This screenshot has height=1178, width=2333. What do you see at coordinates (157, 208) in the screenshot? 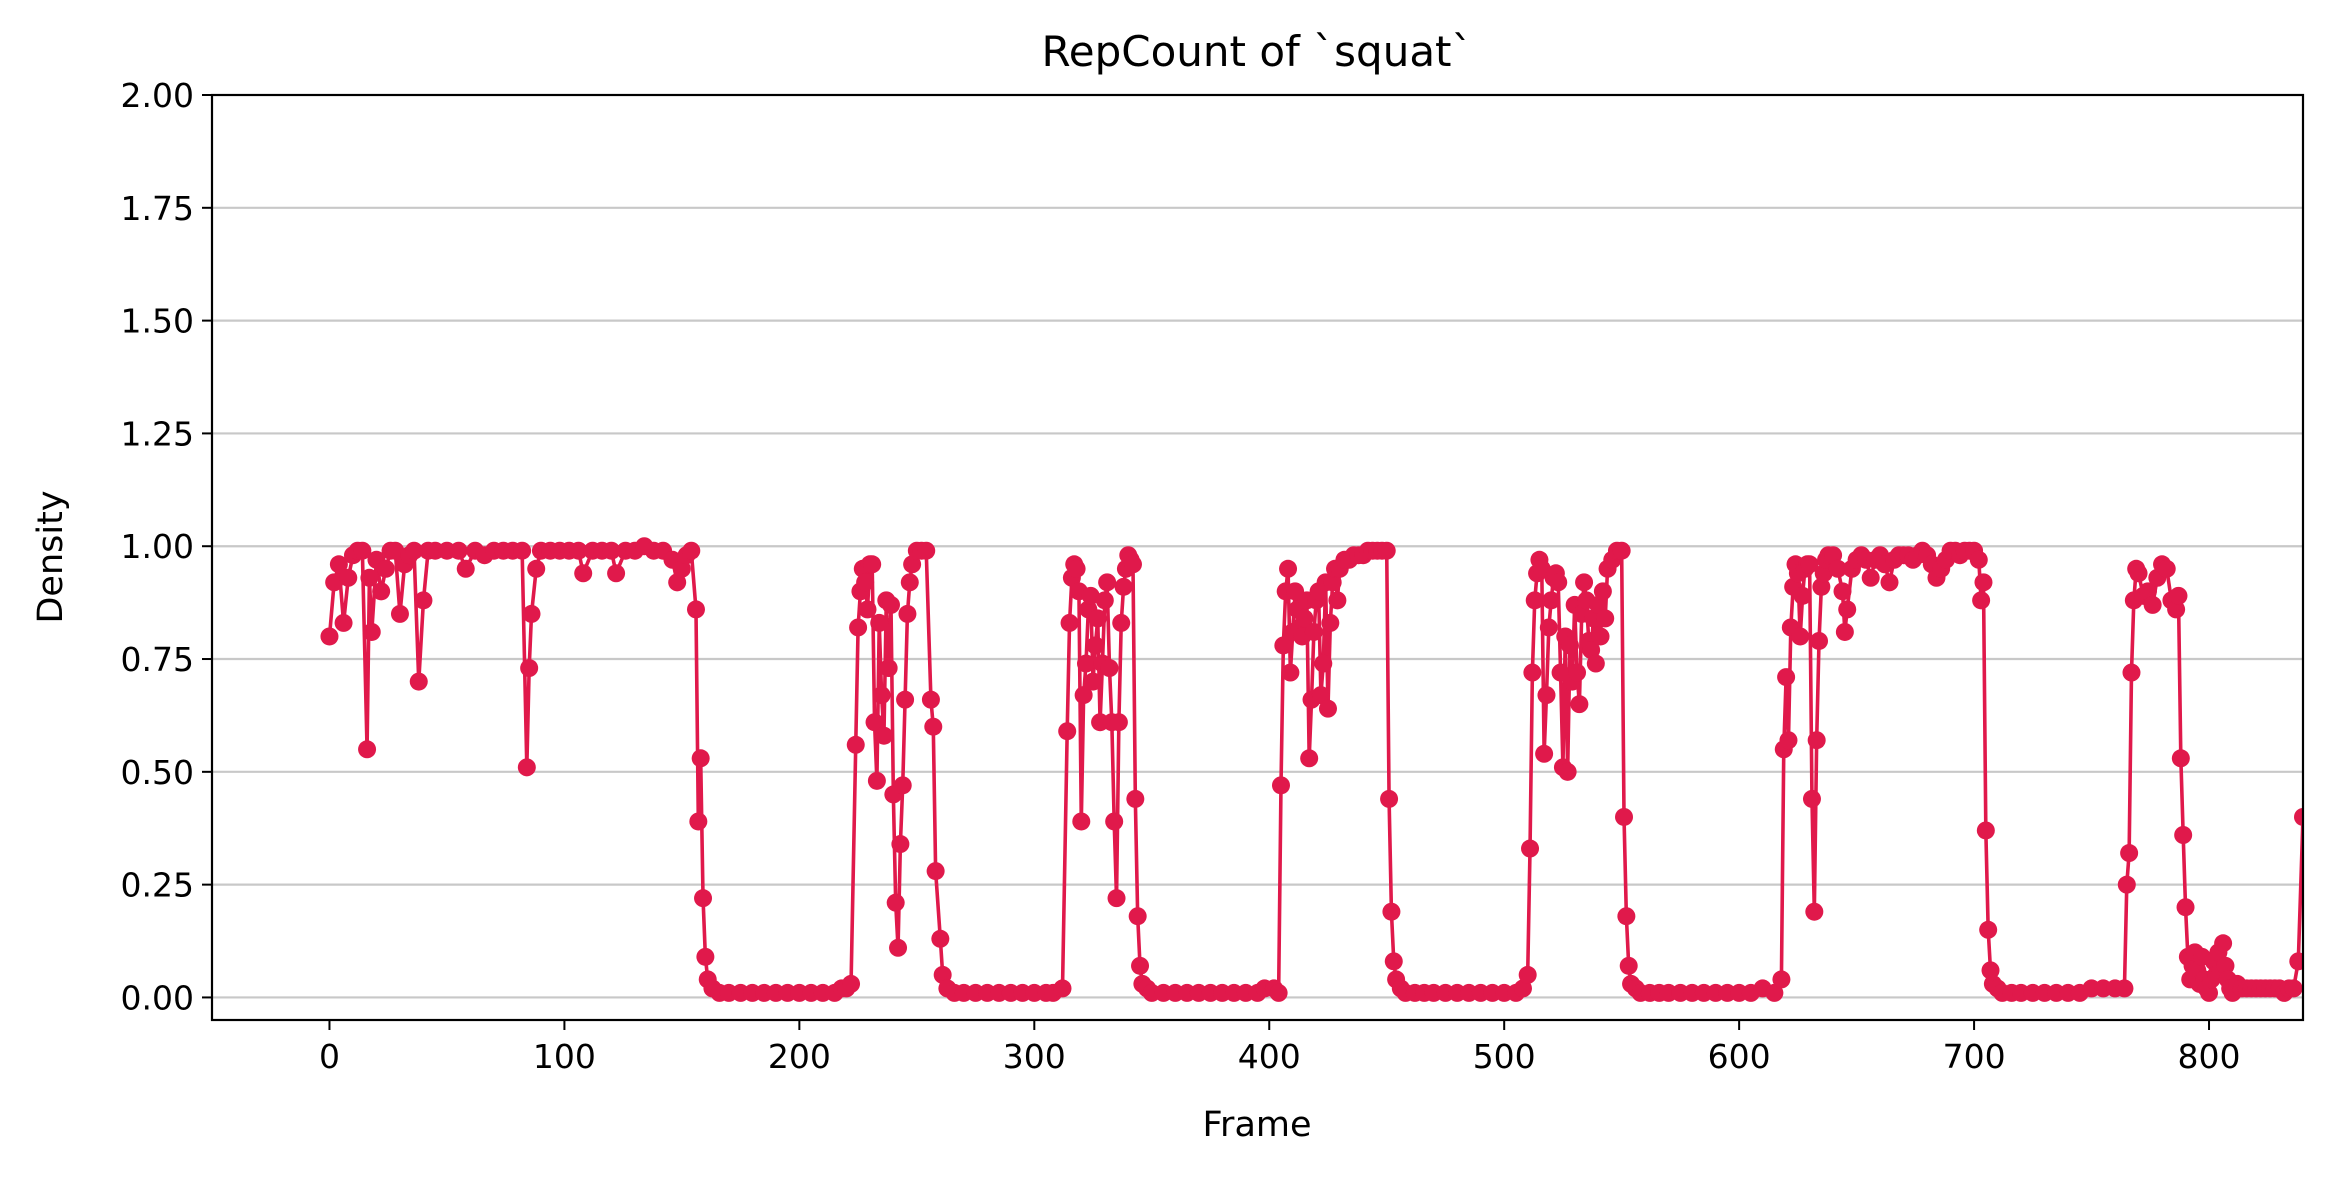
I see `y-tick-label: 1.75` at bounding box center [157, 208].